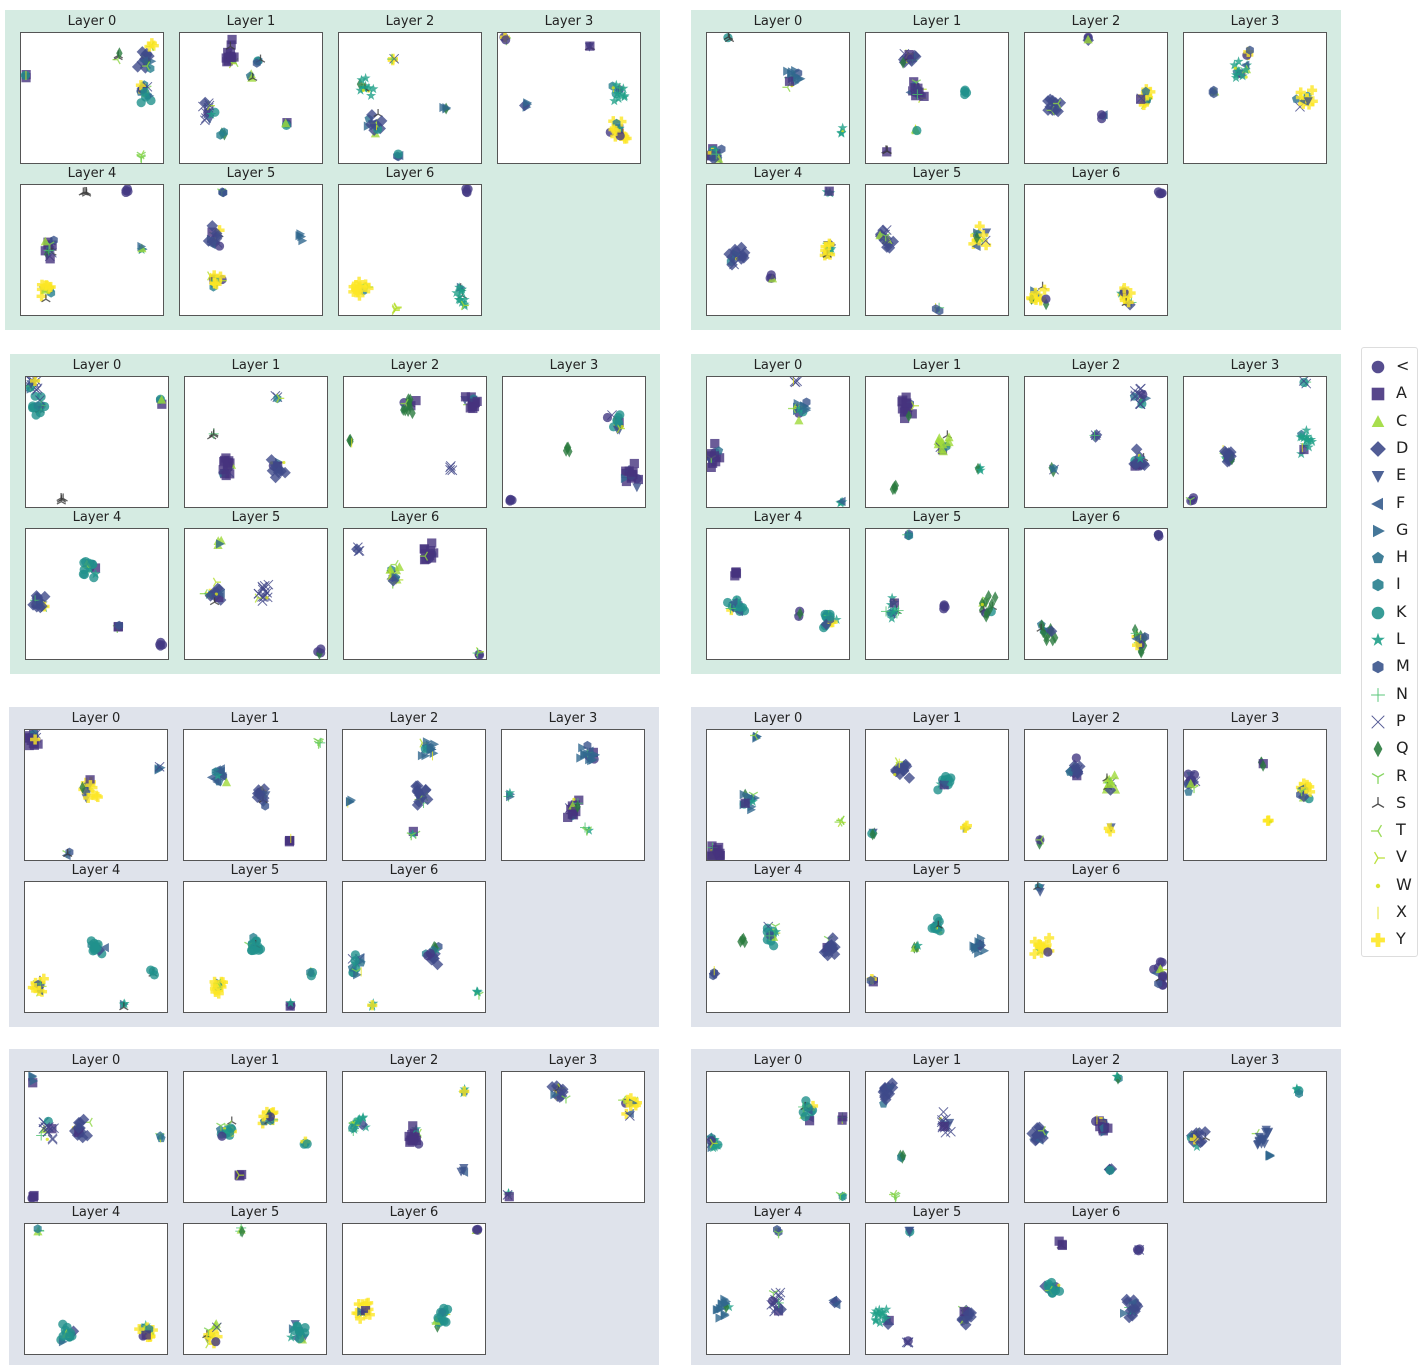 The width and height of the screenshot is (1419, 1365). Describe the element at coordinates (1401, 392) in the screenshot. I see `legend-label: A` at that location.